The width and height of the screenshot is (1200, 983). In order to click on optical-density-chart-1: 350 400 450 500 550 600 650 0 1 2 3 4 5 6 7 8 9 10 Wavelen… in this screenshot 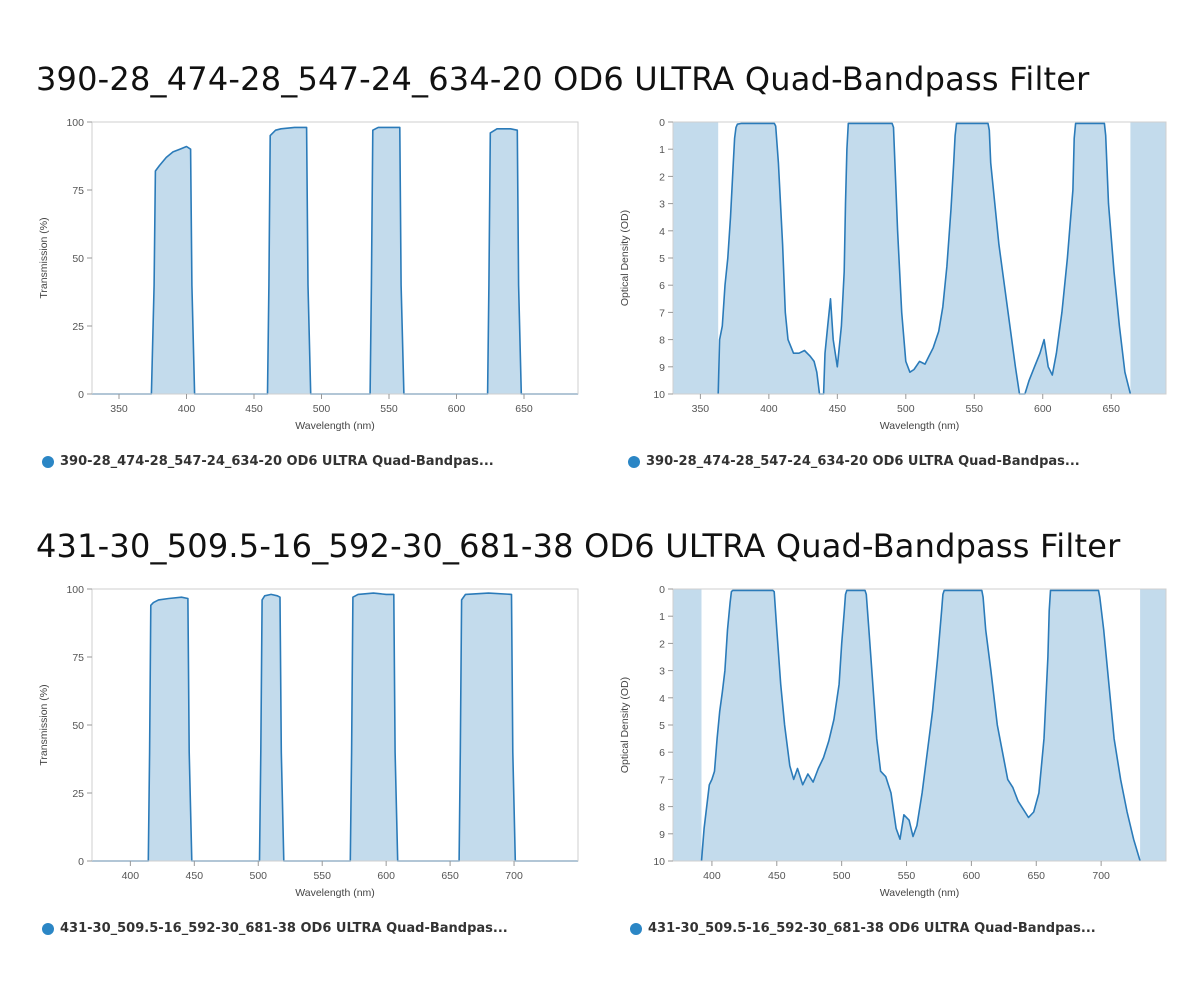, I will do `click(893, 274)`.